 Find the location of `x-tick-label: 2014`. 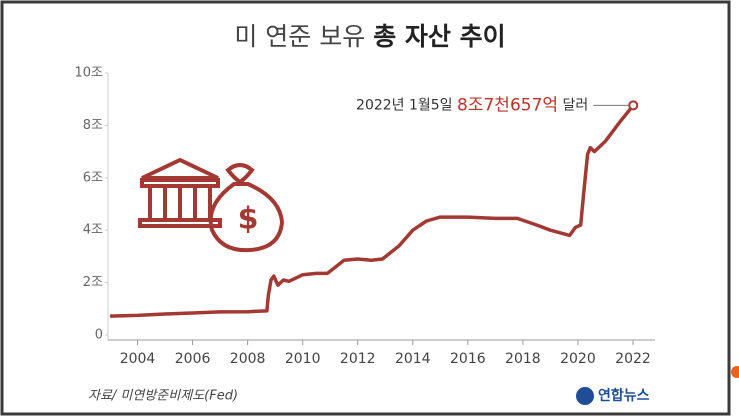

x-tick-label: 2014 is located at coordinates (413, 359).